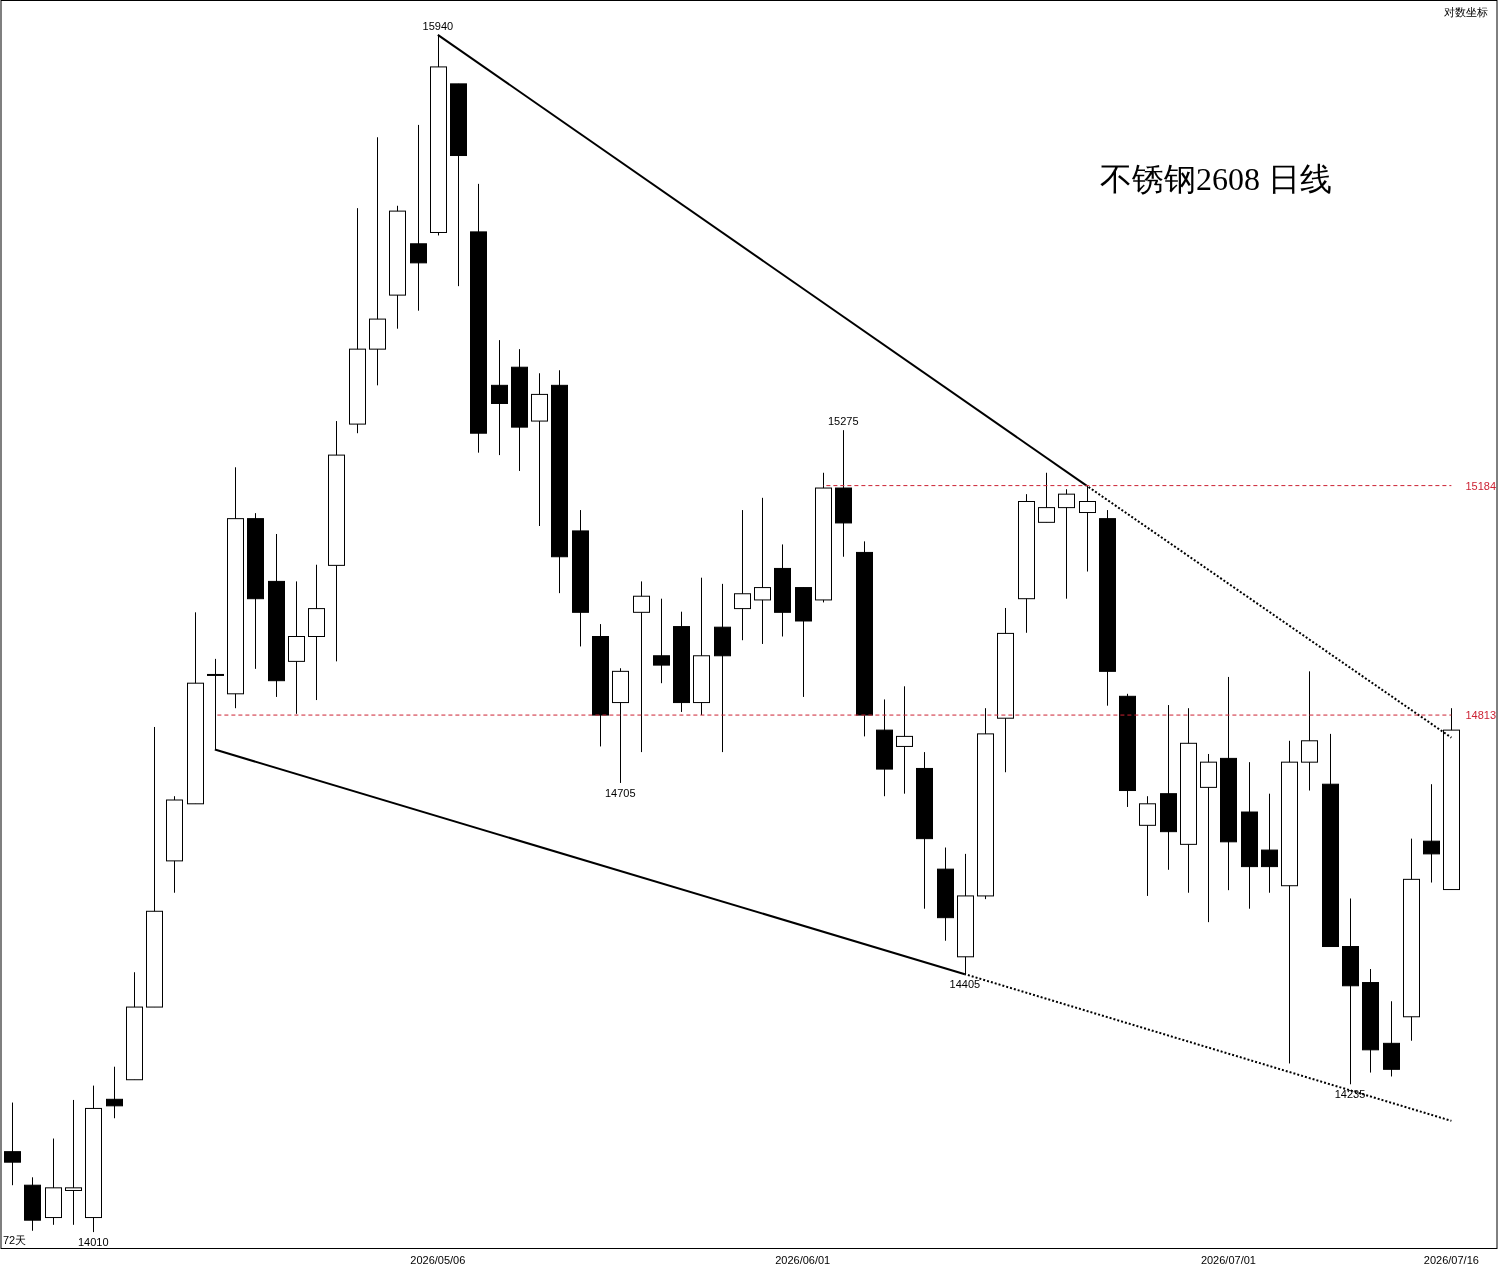  Describe the element at coordinates (93, 1242) in the screenshot. I see `annotation: 14010` at that location.